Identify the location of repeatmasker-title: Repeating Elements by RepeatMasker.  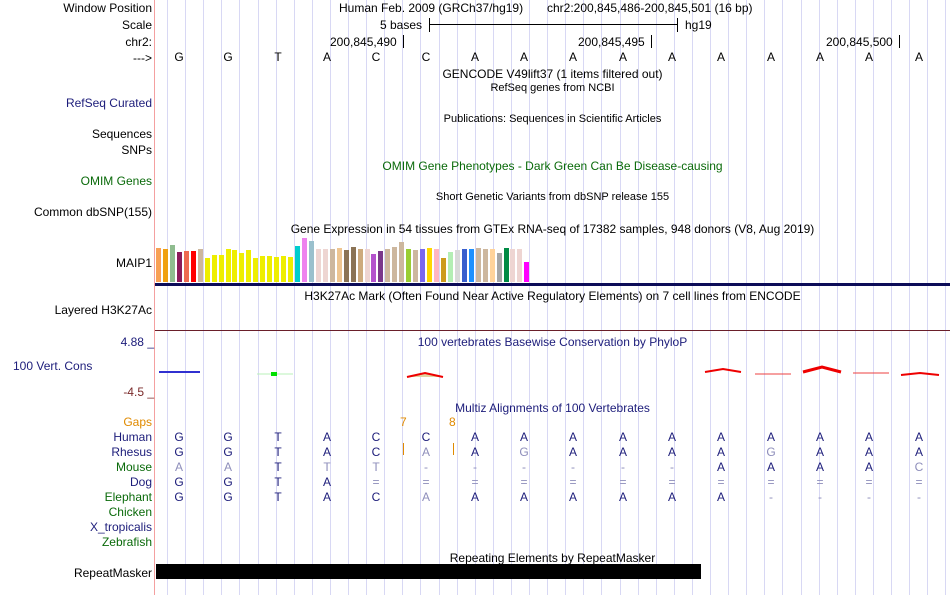
(552, 558).